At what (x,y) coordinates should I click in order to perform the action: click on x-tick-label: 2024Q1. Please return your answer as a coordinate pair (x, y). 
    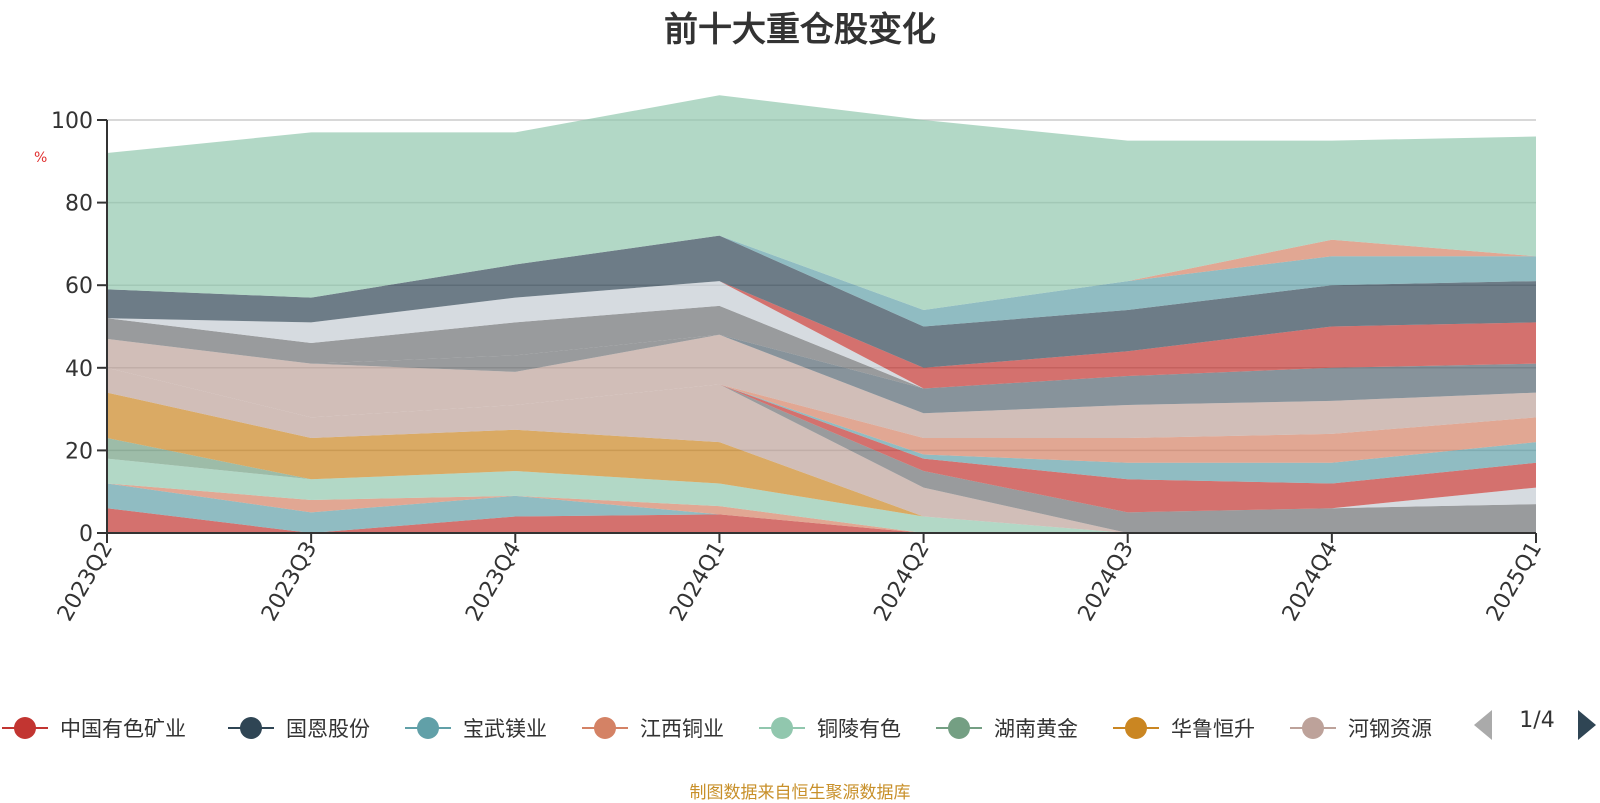
    Looking at the image, I should click on (697, 582).